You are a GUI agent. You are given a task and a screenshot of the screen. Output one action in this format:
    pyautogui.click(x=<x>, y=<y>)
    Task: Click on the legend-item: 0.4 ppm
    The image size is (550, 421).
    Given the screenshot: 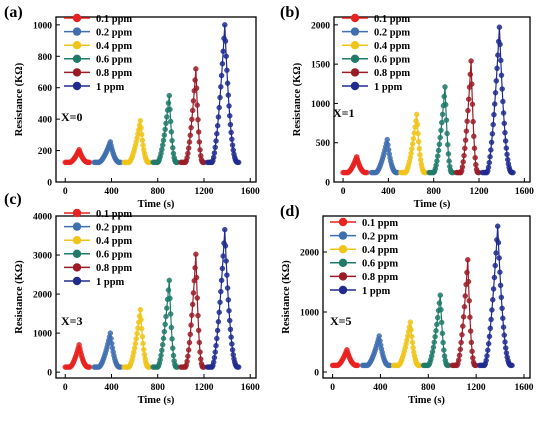 What is the action you would take?
    pyautogui.click(x=98, y=46)
    